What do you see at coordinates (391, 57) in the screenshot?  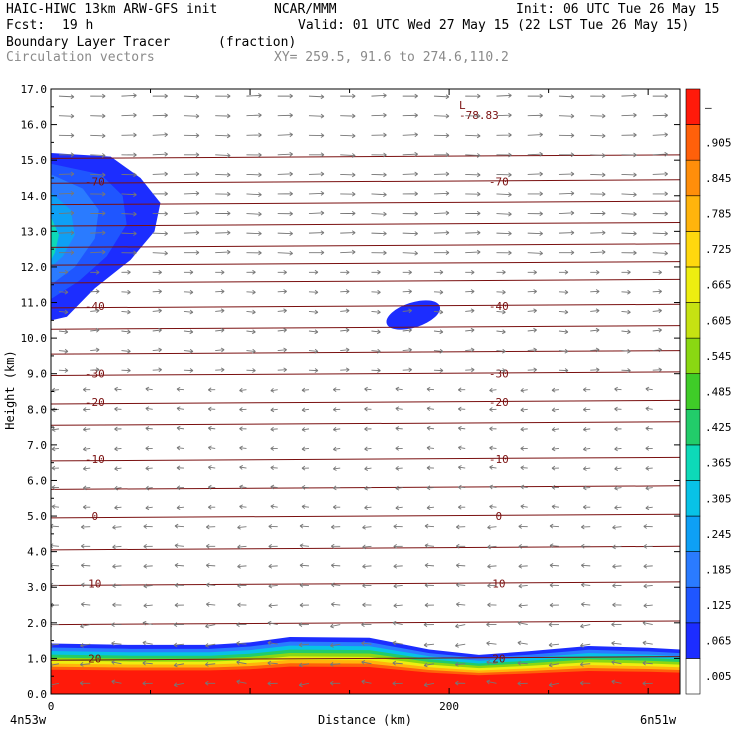 I see `cross-section-coordinates: XY= 259.5, 91.6 to 274.6,110.2` at bounding box center [391, 57].